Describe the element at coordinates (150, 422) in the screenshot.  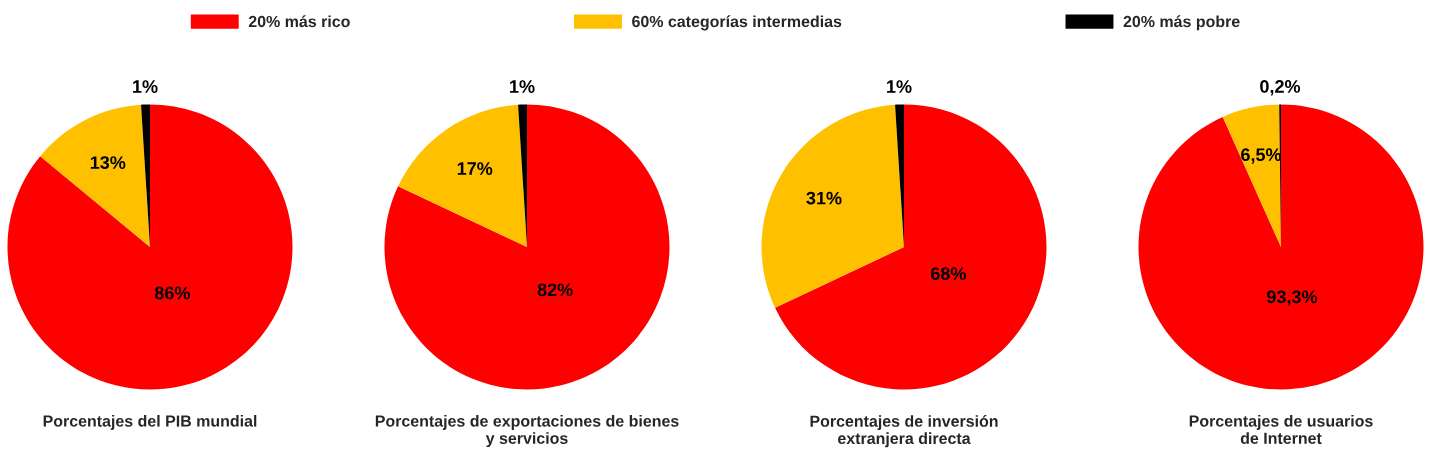
I see `text: Porcentajes del PIB mundial` at that location.